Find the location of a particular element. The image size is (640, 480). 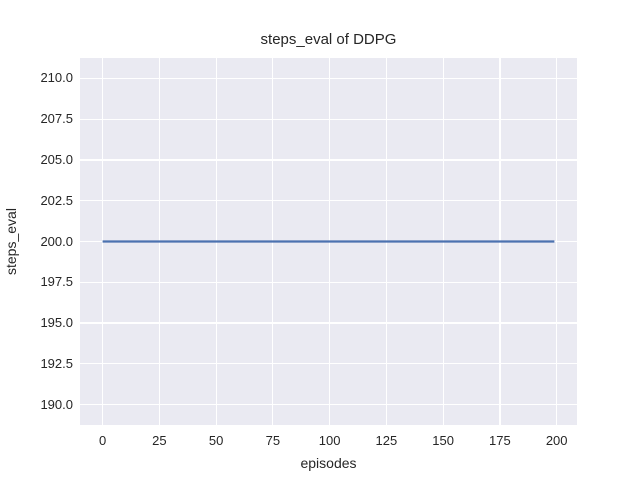

x-tick-label: 50 is located at coordinates (216, 440).